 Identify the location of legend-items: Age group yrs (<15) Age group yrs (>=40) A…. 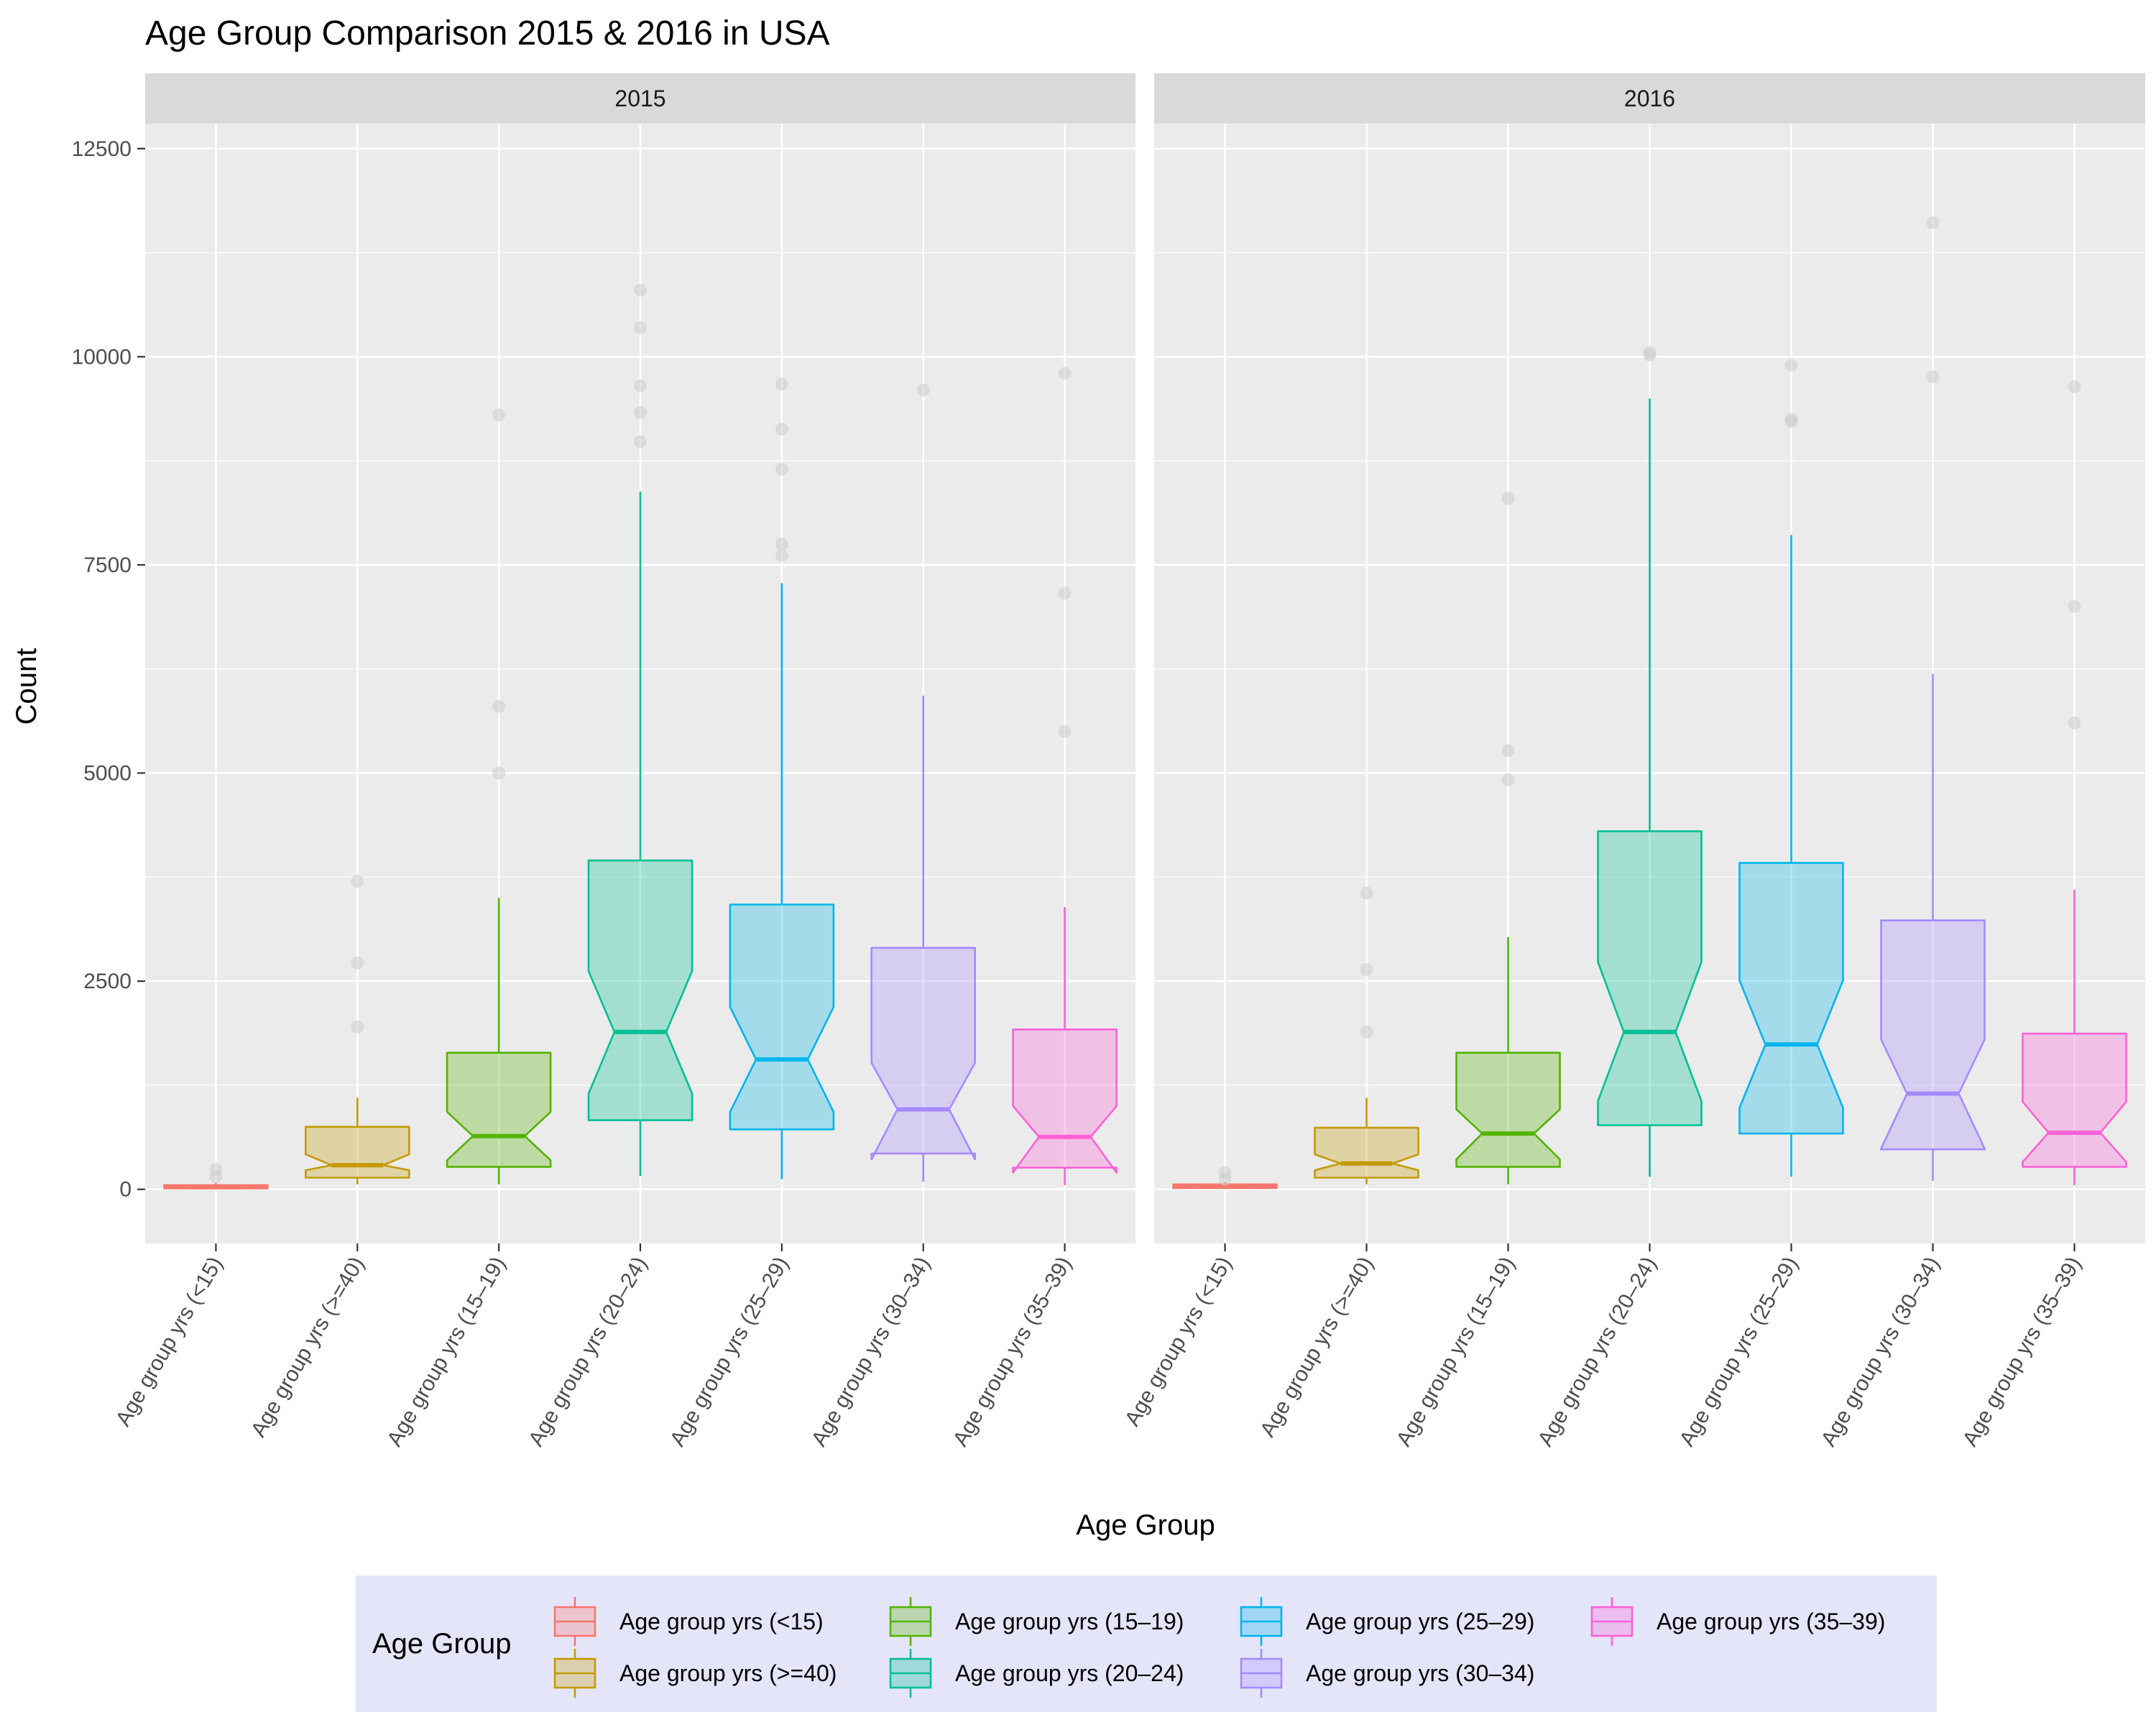
(1219, 1647).